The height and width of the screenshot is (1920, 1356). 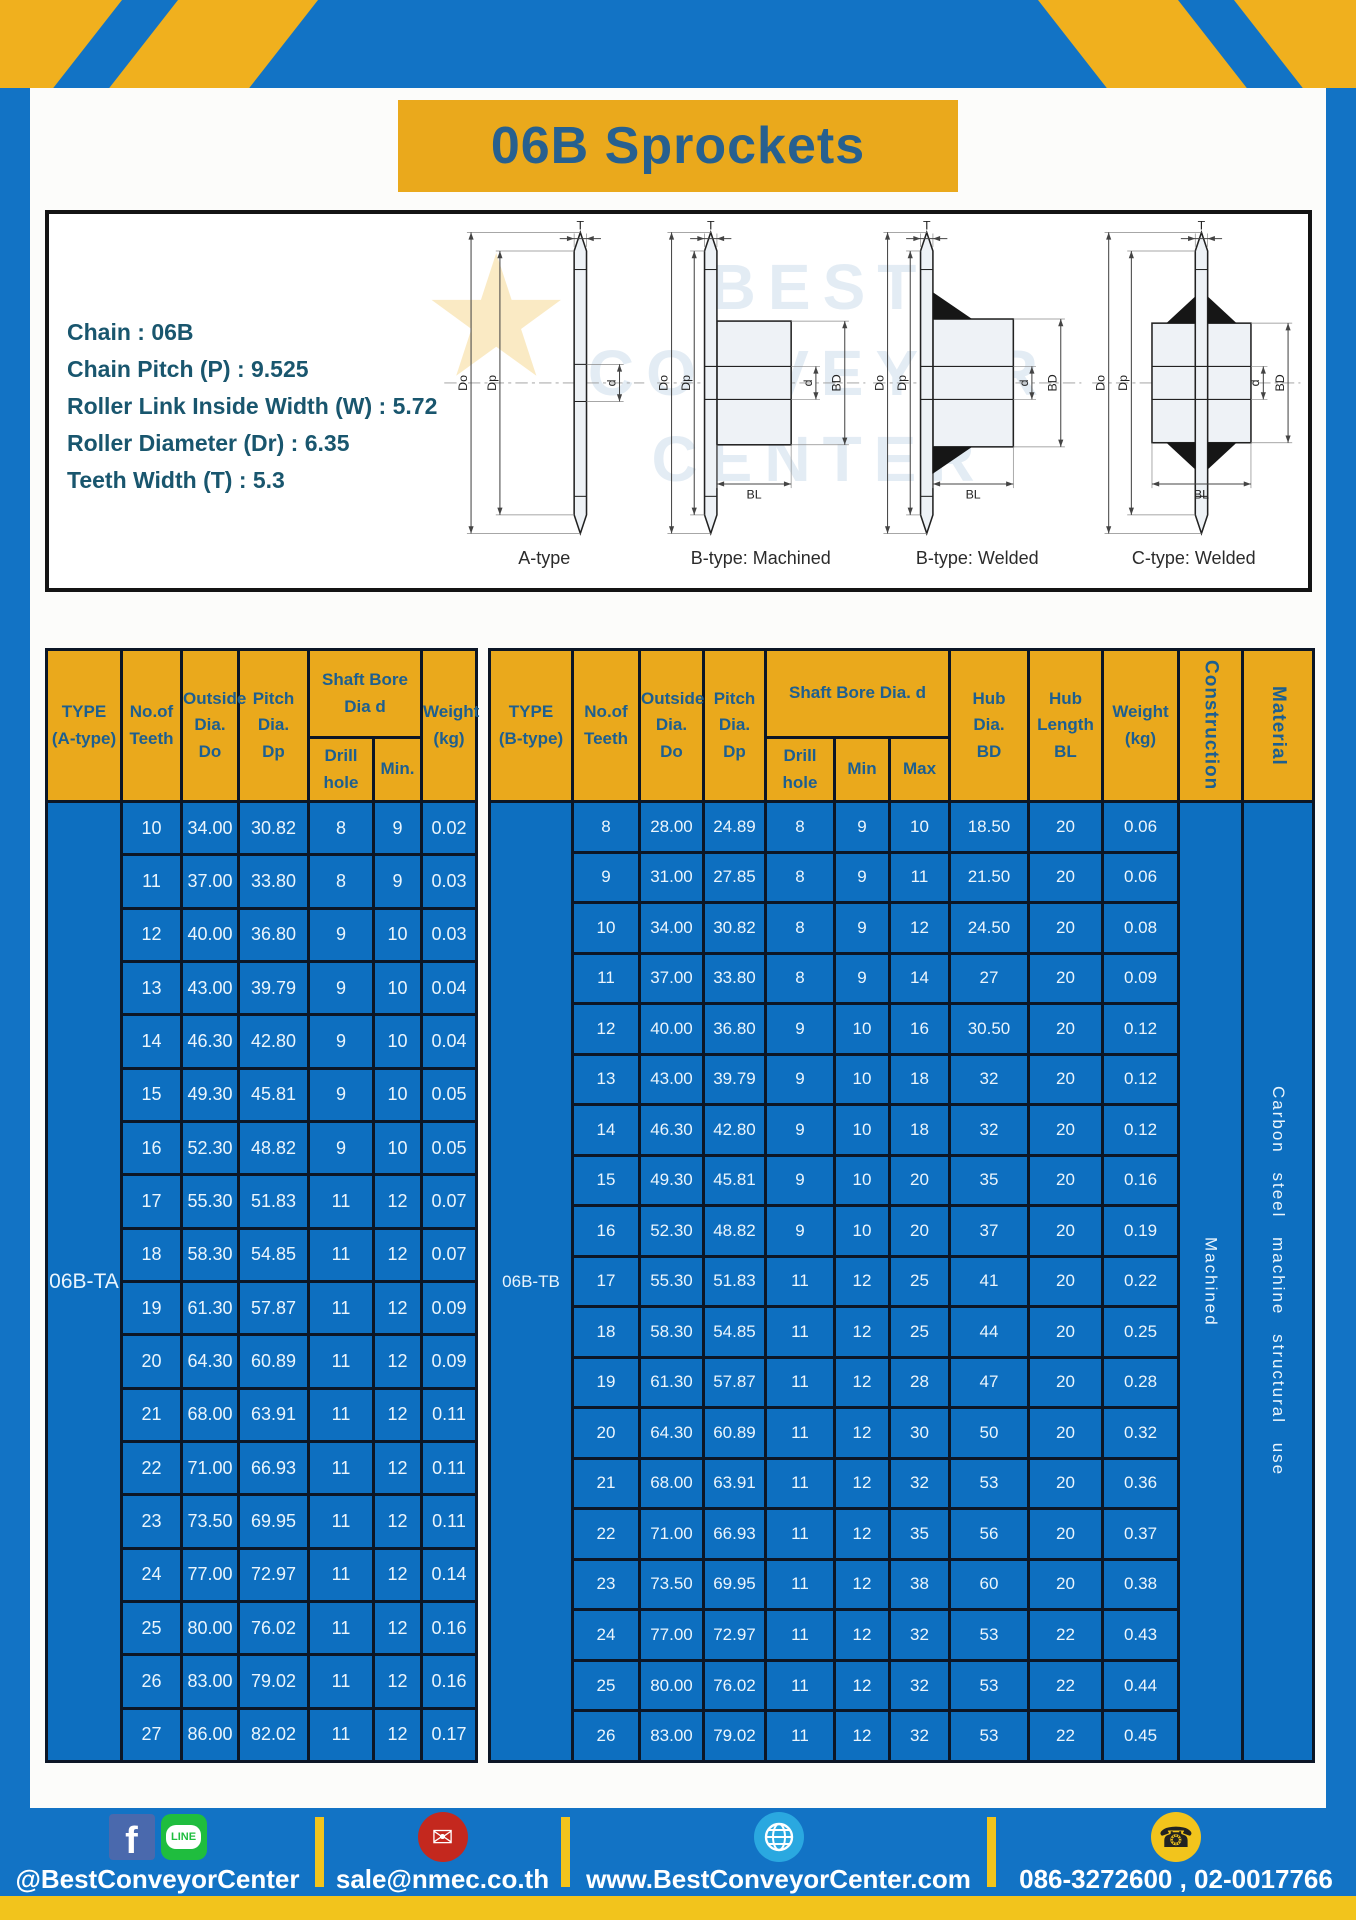 What do you see at coordinates (778, 1879) in the screenshot?
I see `website-link: www.BestConveyorCenter.com` at bounding box center [778, 1879].